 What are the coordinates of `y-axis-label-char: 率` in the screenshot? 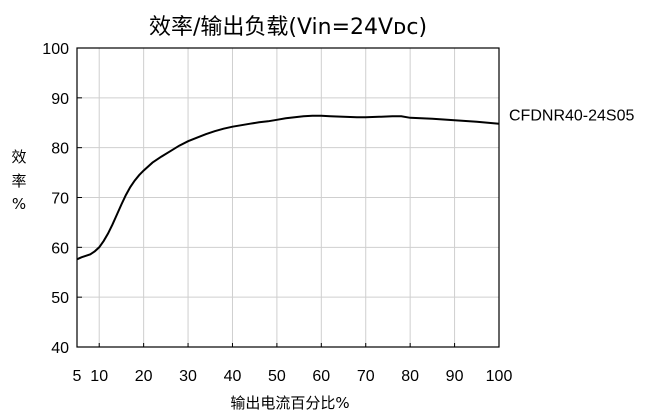 It's located at (18, 181).